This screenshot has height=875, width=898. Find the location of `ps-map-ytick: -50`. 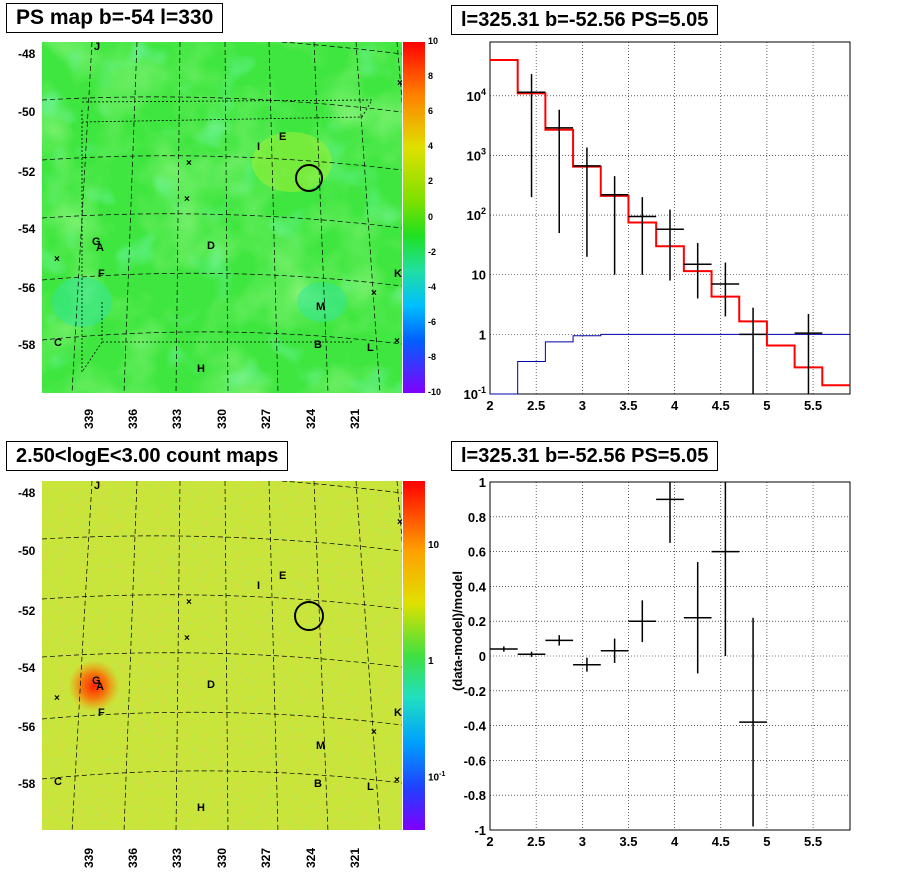

ps-map-ytick: -50 is located at coordinates (27, 112).